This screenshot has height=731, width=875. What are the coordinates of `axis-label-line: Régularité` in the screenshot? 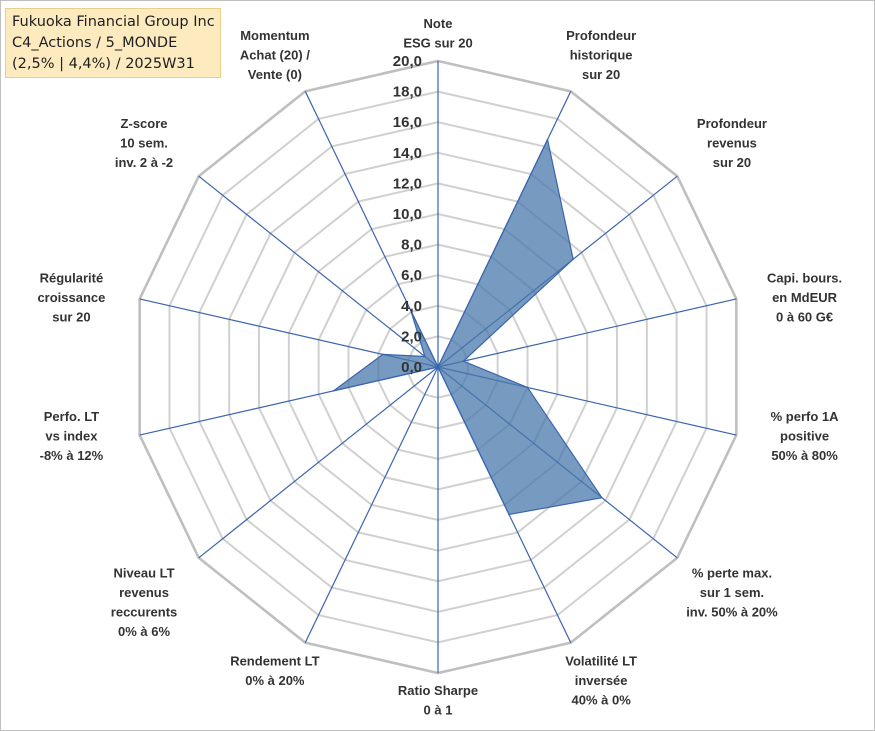 It's located at (72, 277).